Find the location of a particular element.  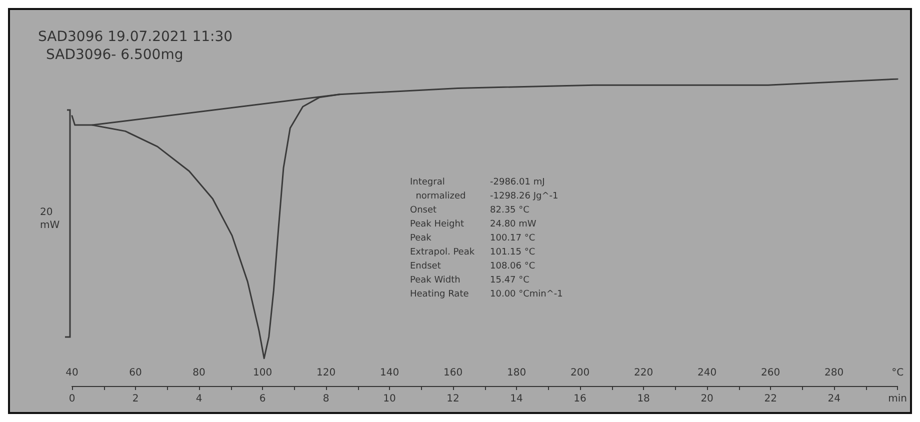

x2-tick-label: 10 is located at coordinates (389, 399).